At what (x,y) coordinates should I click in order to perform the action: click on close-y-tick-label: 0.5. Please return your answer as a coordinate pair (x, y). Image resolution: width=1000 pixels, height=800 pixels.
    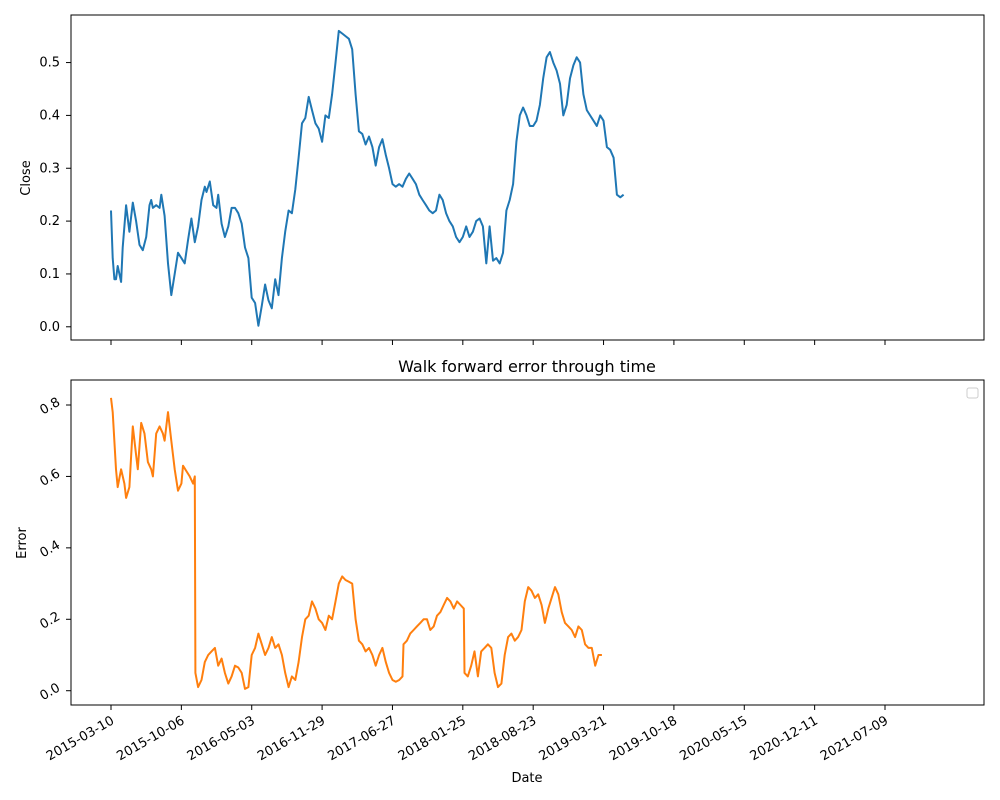
    Looking at the image, I should click on (49, 63).